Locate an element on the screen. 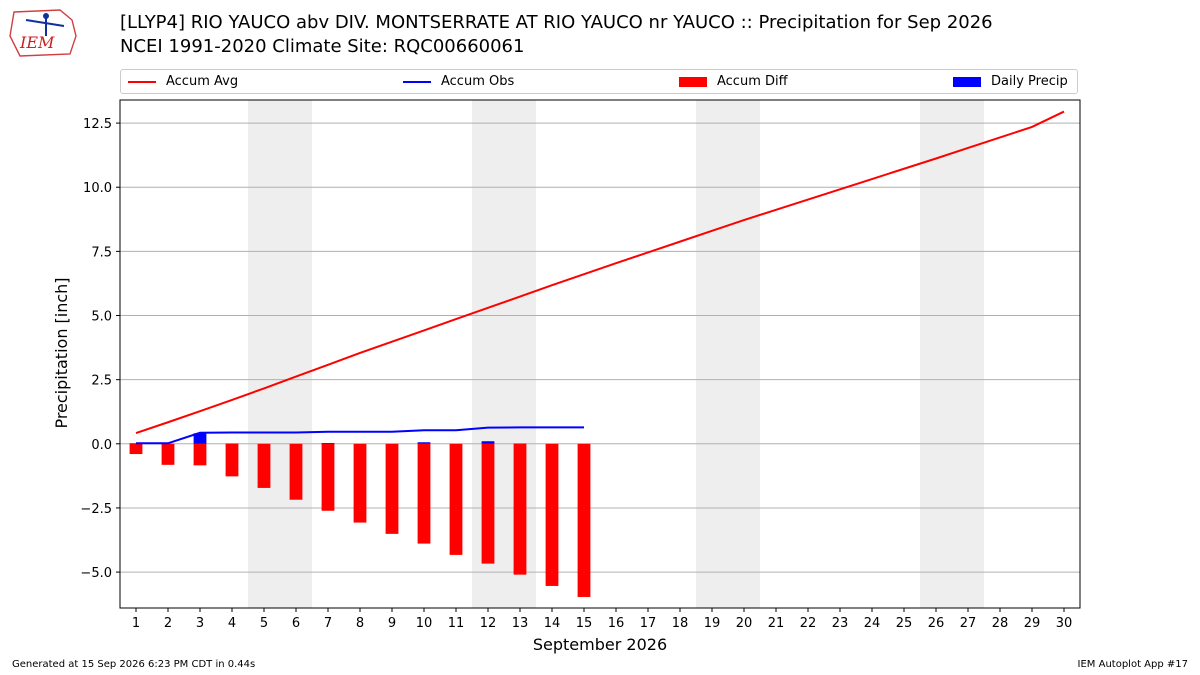 The width and height of the screenshot is (1200, 675). x-tick-label-21: 21 is located at coordinates (776, 623).